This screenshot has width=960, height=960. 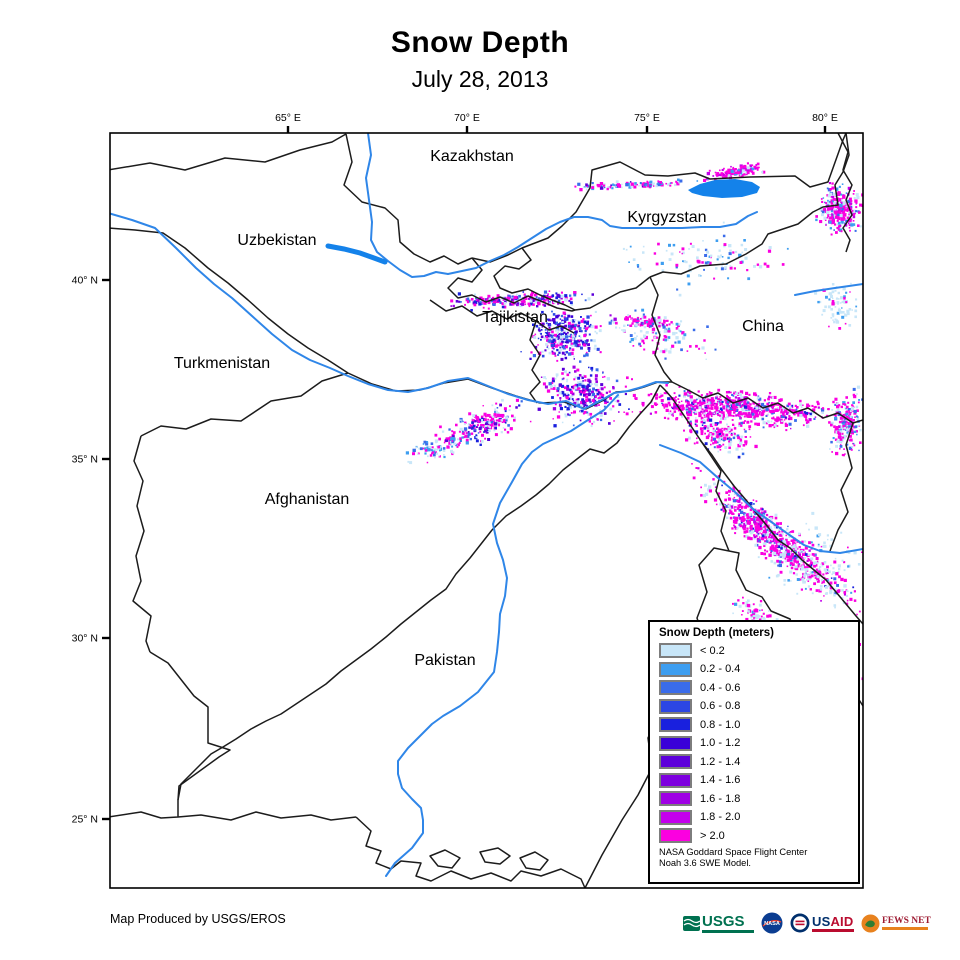 What do you see at coordinates (480, 79) in the screenshot?
I see `page-subtitle: July 28, 2013` at bounding box center [480, 79].